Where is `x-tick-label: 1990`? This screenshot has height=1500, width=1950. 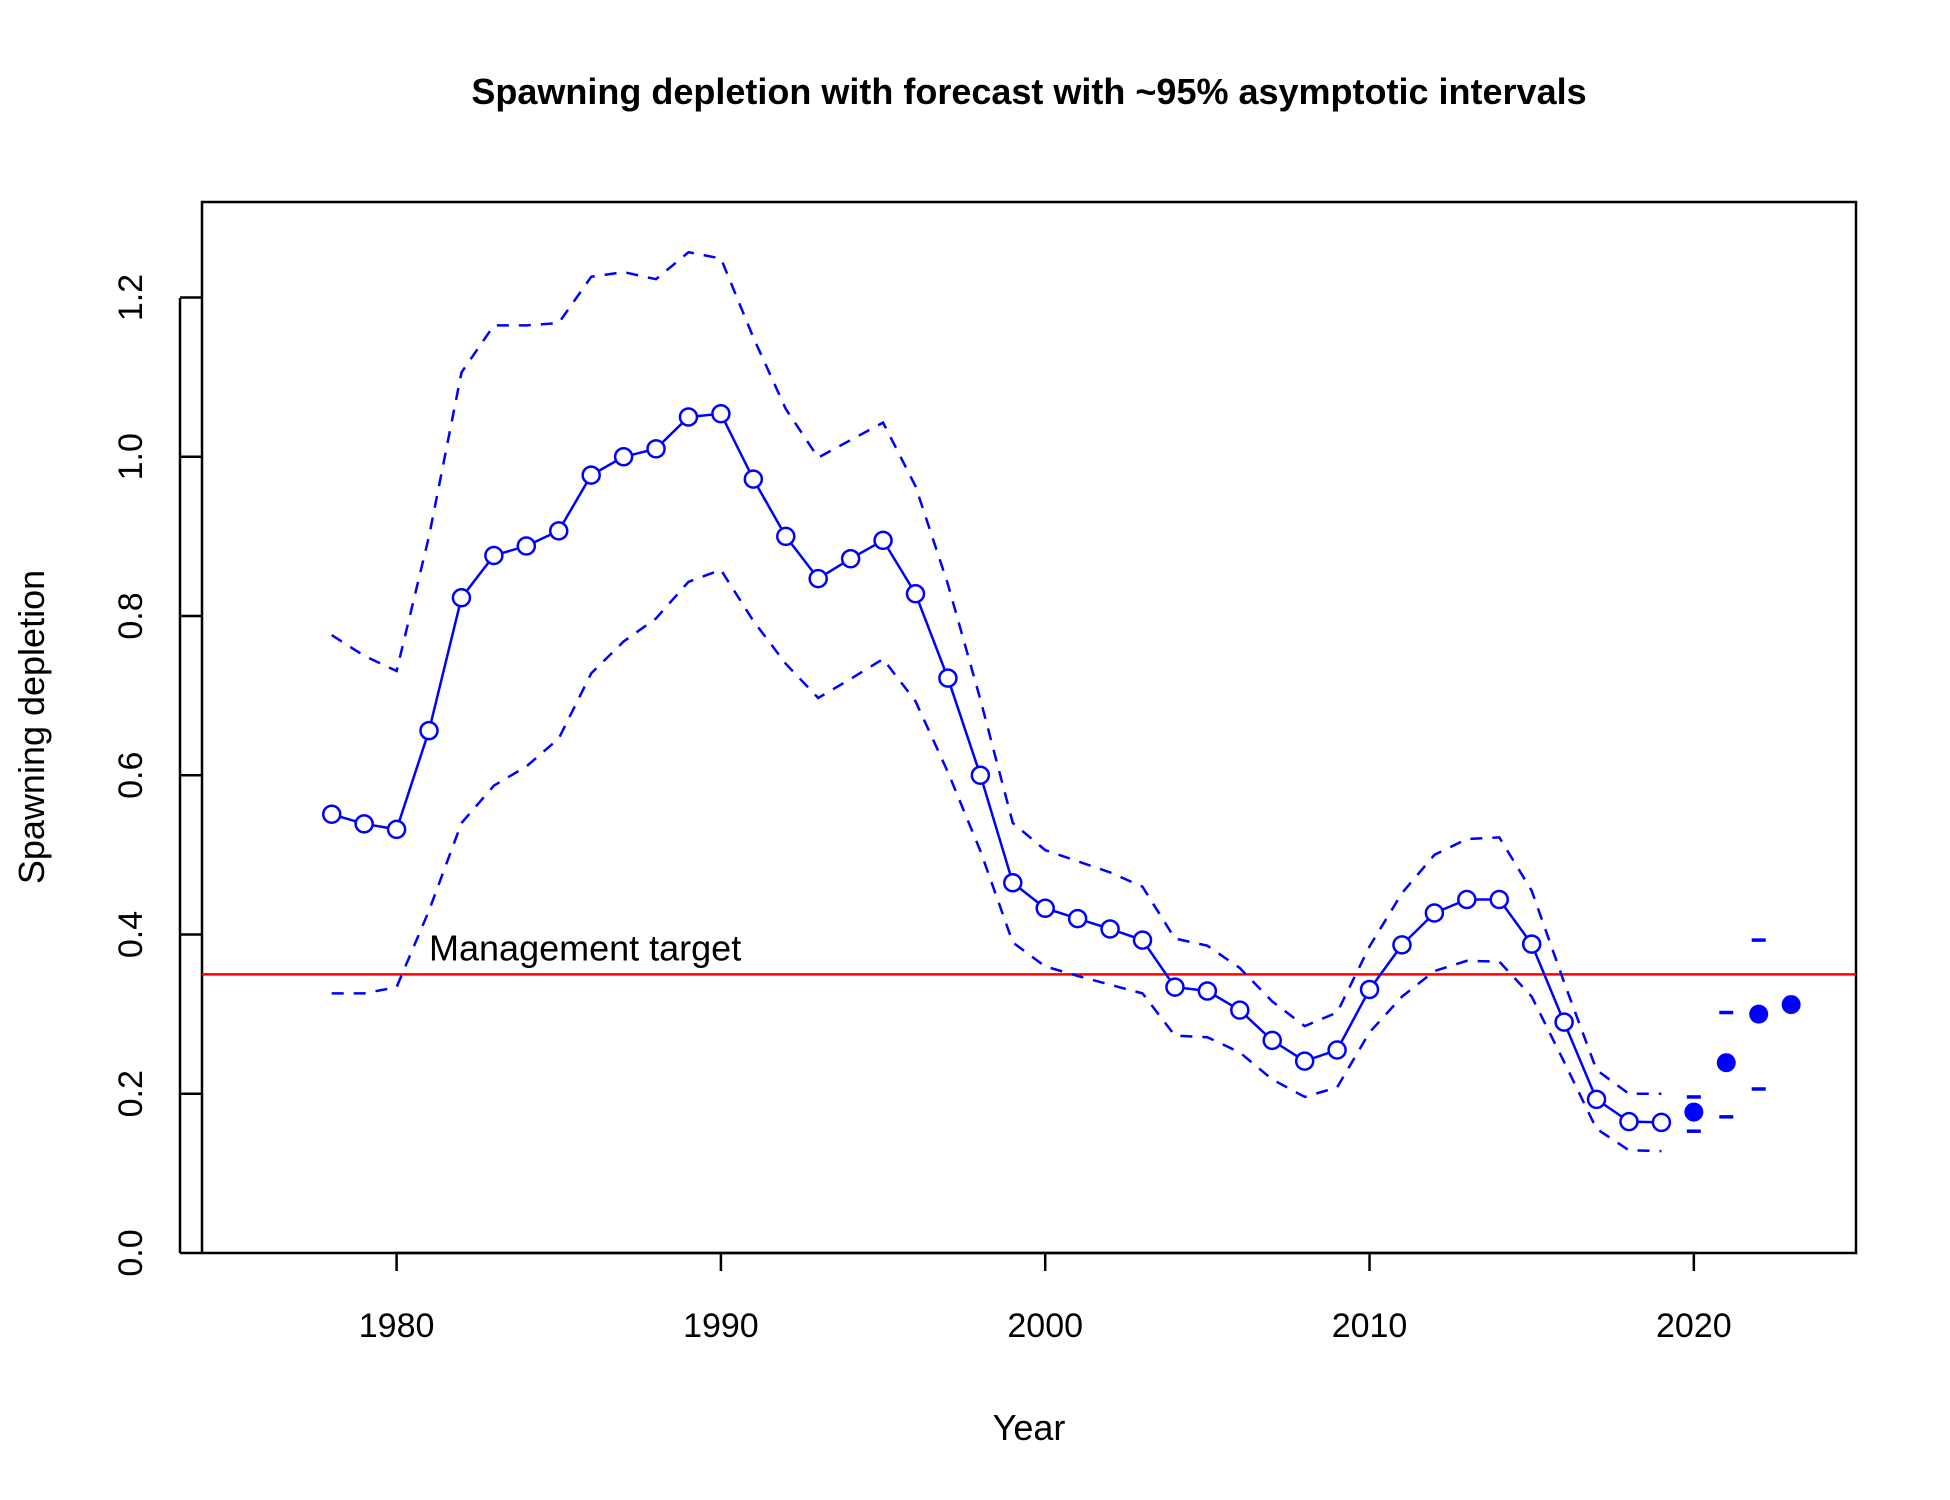 x-tick-label: 1990 is located at coordinates (721, 1326).